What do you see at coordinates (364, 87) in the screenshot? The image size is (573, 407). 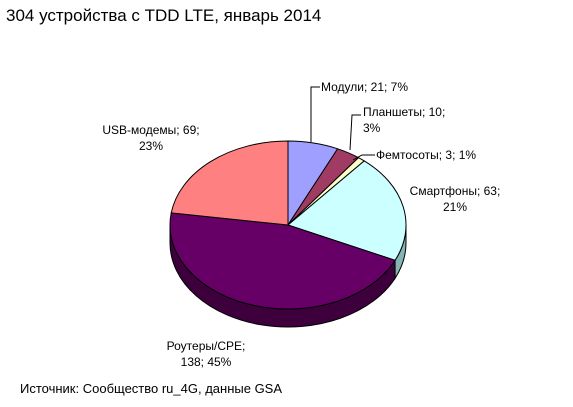 I see `pie-label-0: Модули; 21; 7%` at bounding box center [364, 87].